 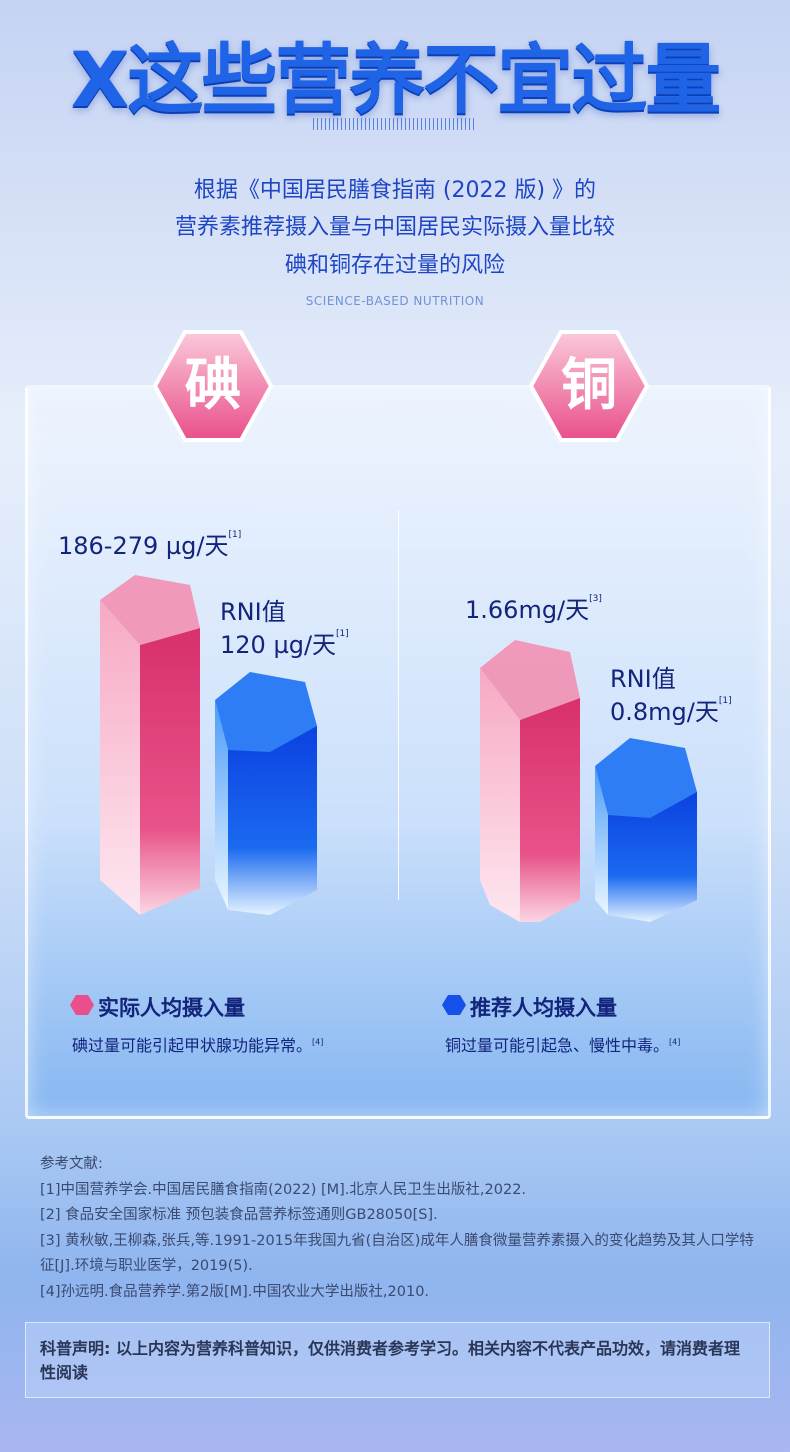 I want to click on ref-marker: [3], so click(x=595, y=599).